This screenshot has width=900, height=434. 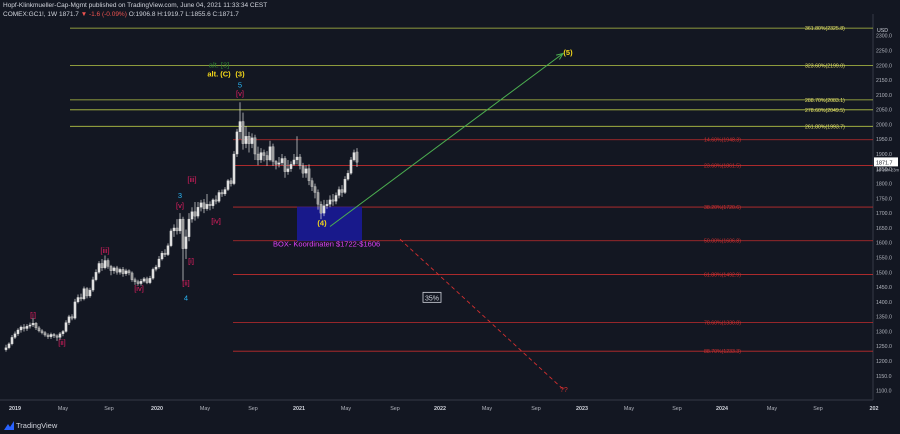 I want to click on price-tick-label: 1150.0, so click(x=884, y=377).